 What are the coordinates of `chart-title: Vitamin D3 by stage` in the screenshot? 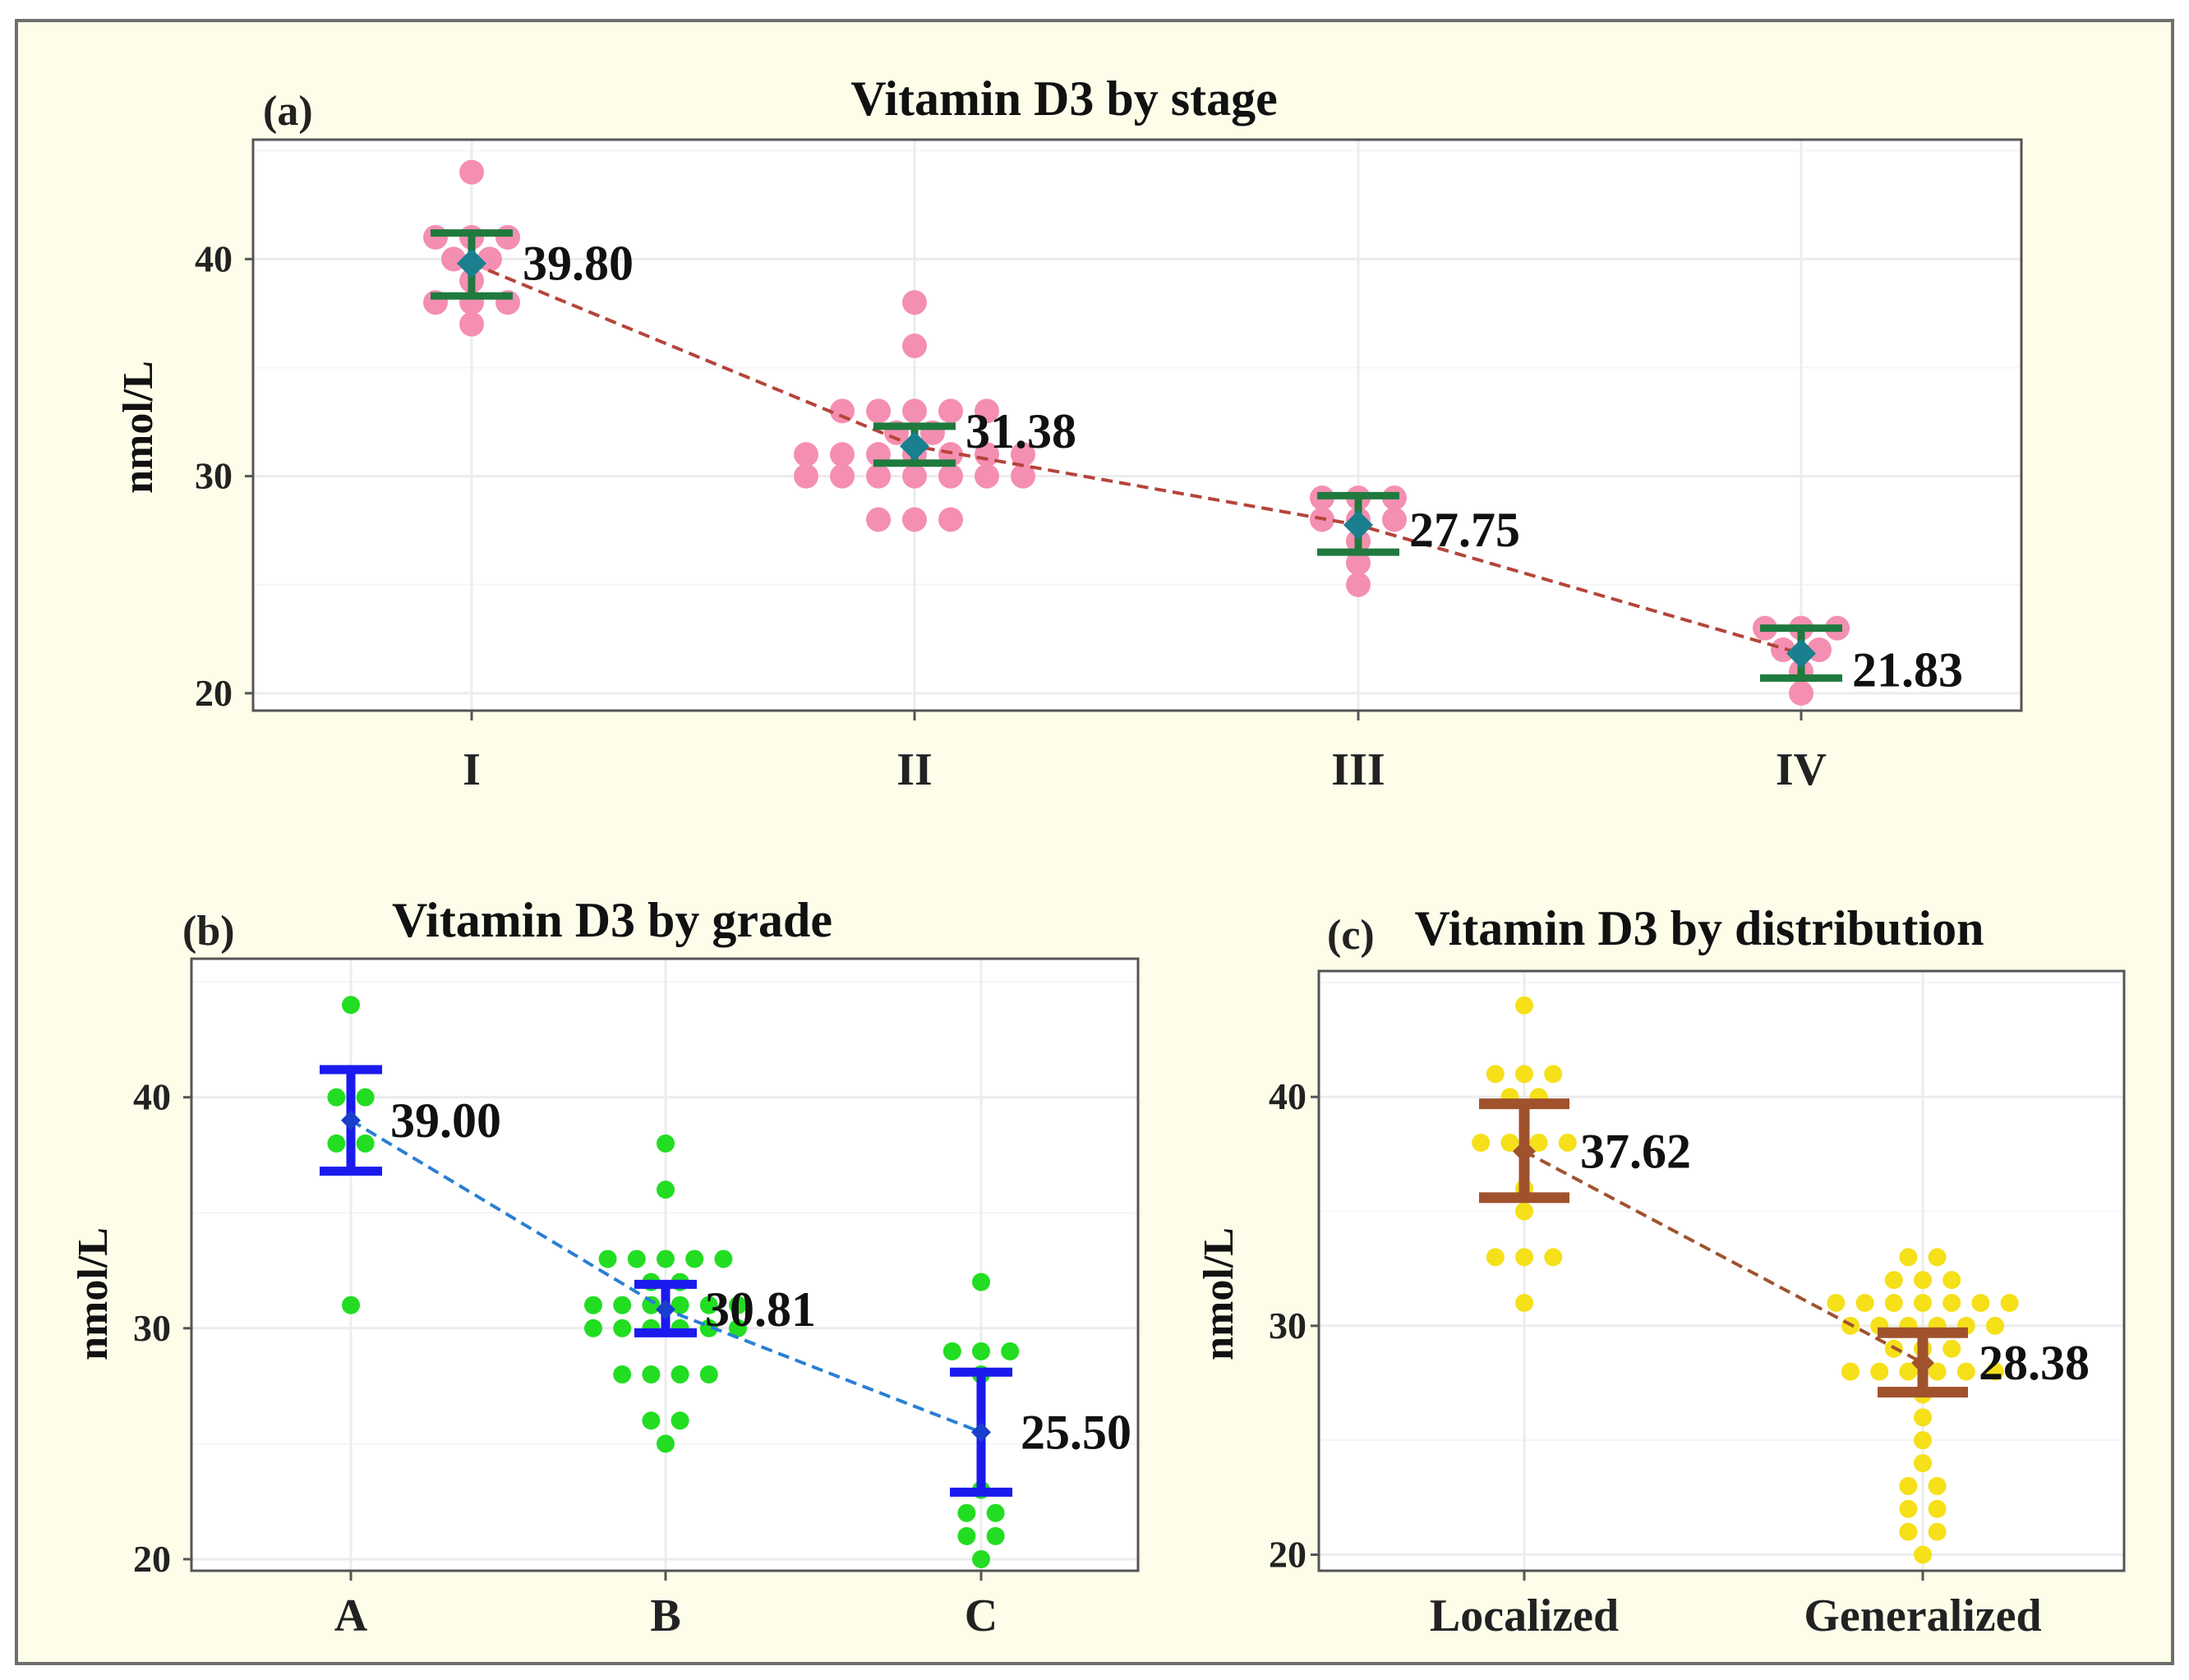 It's located at (1063, 98).